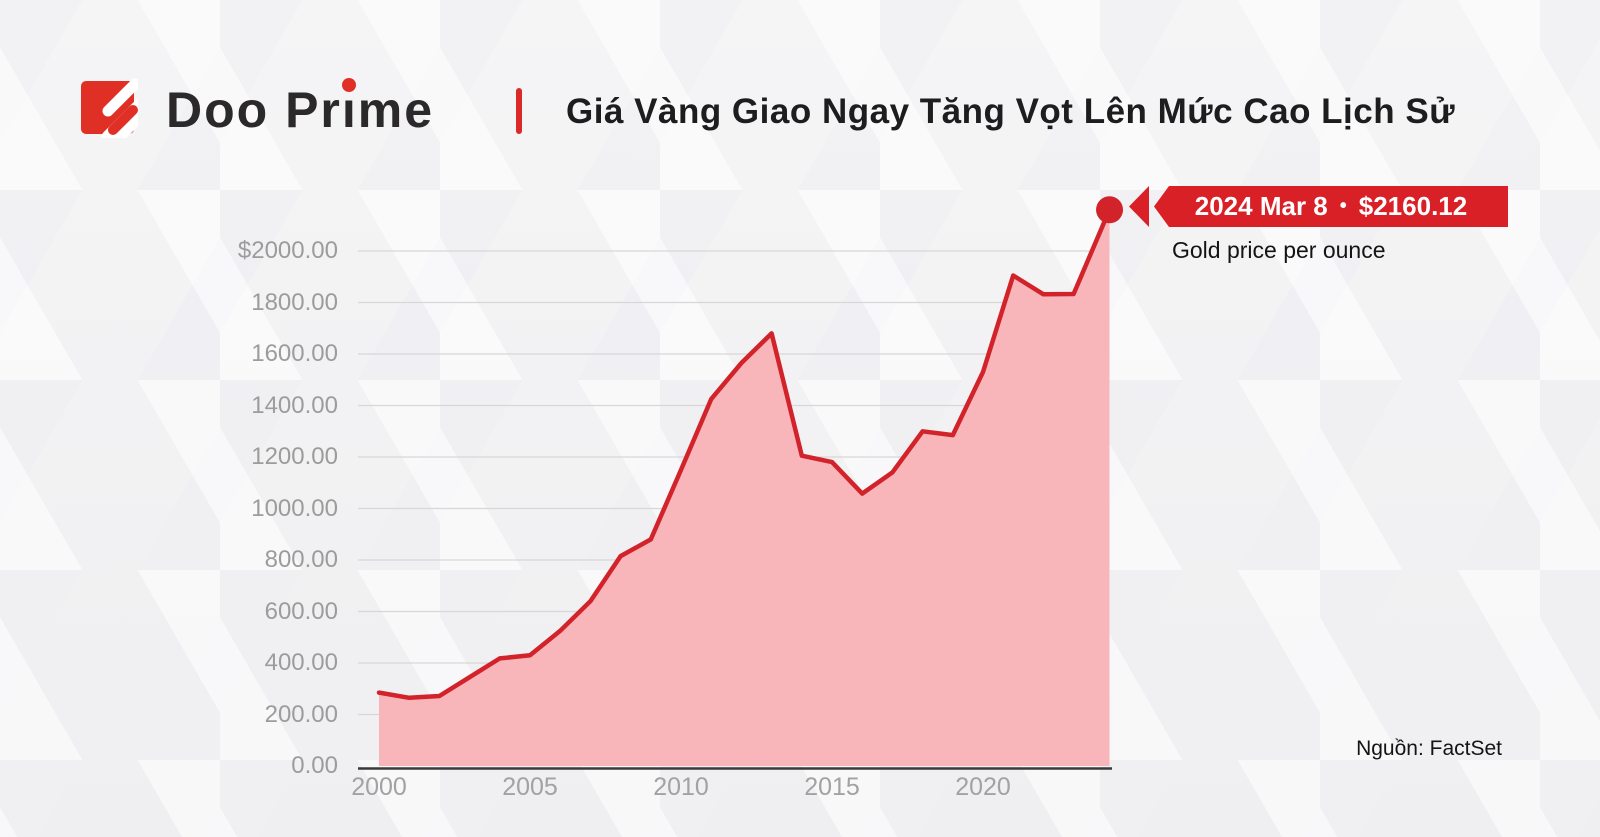 The image size is (1600, 837). I want to click on callout-caption: Gold price per ounce, so click(1279, 250).